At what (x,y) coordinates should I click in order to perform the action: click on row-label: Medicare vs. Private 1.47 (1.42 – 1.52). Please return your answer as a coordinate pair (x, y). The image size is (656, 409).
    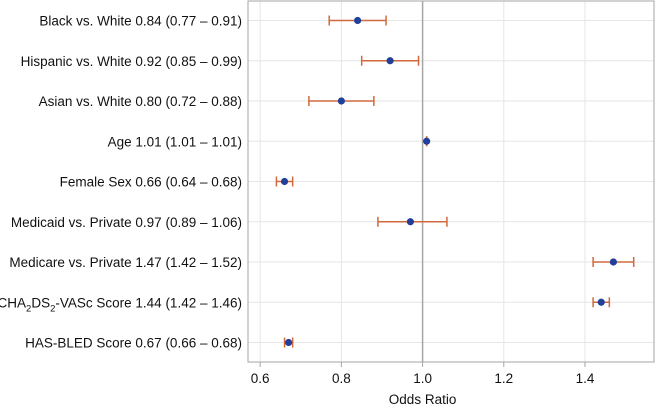
    Looking at the image, I should click on (125, 262).